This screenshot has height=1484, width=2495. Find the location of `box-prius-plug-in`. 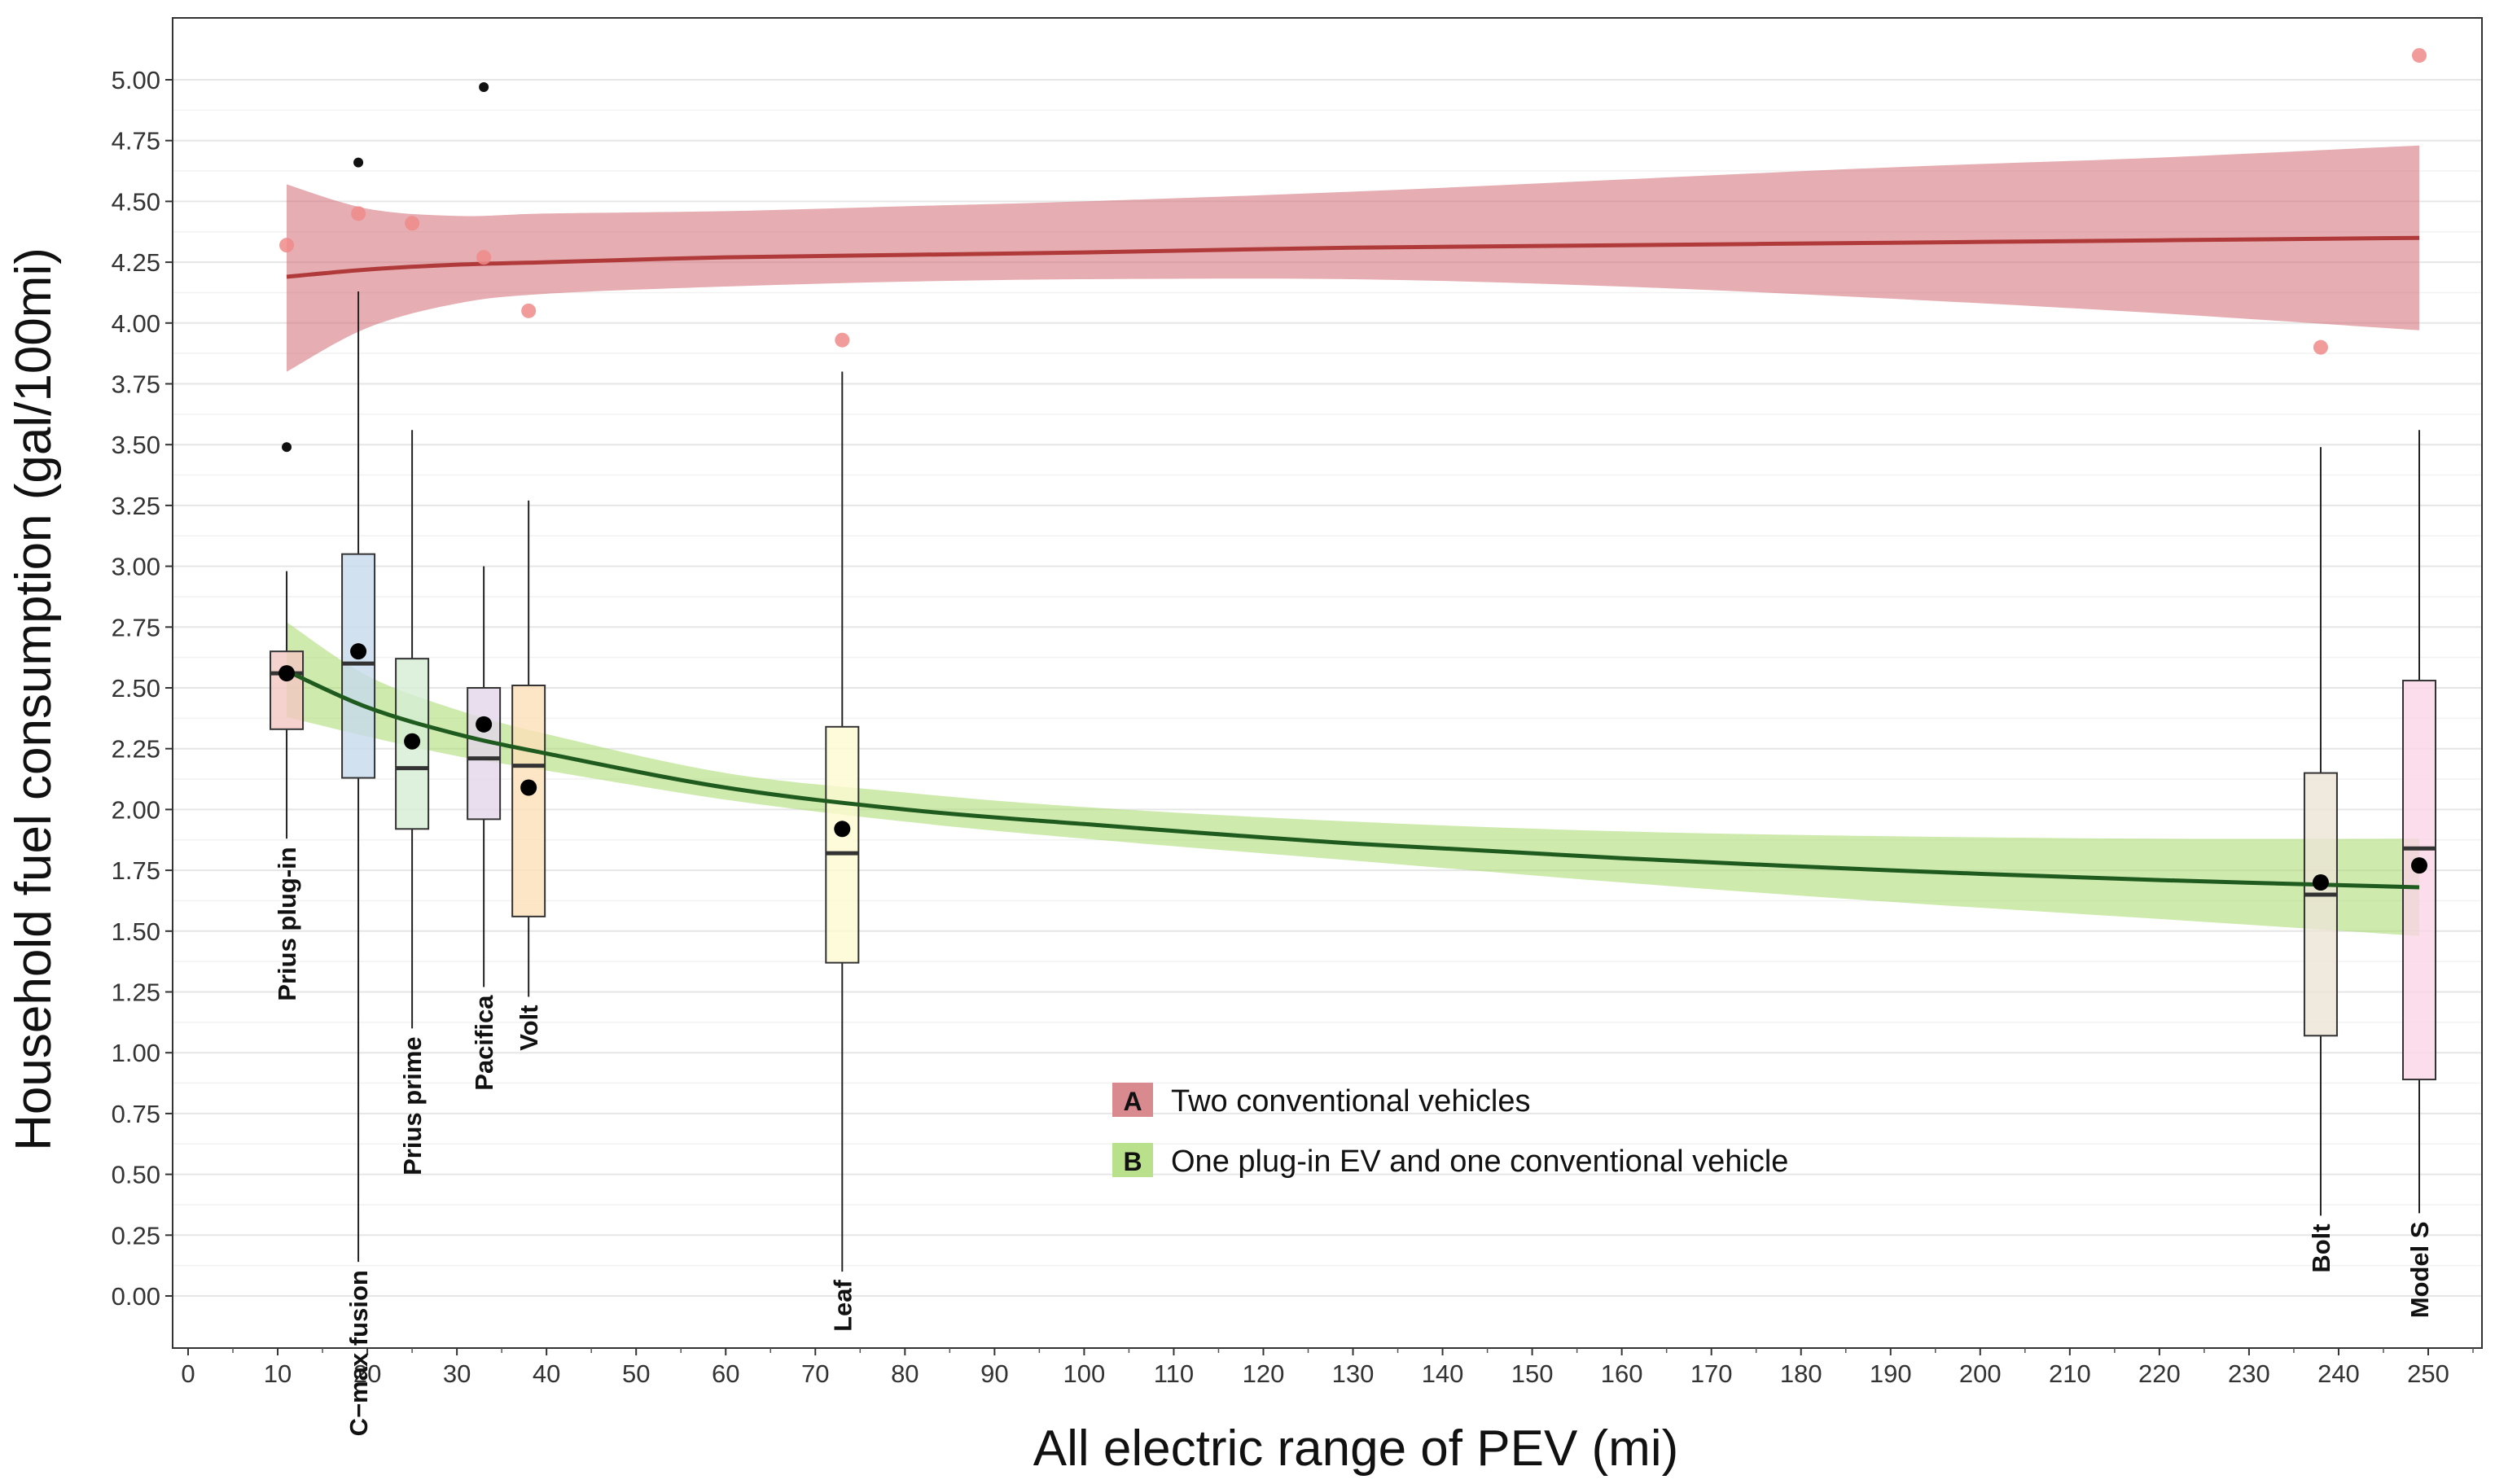

box-prius-plug-in is located at coordinates (287, 641).